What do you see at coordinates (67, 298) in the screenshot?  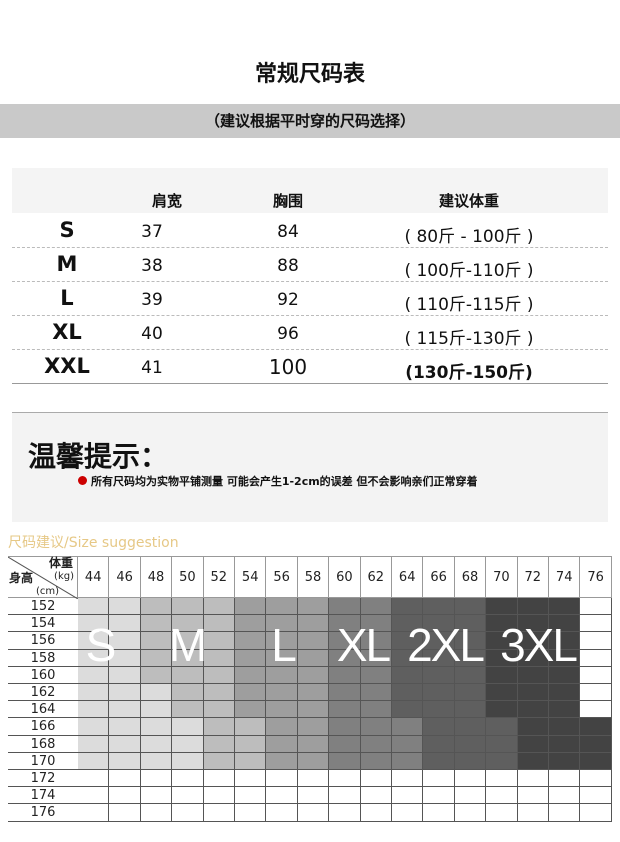 I see `size-cell: L` at bounding box center [67, 298].